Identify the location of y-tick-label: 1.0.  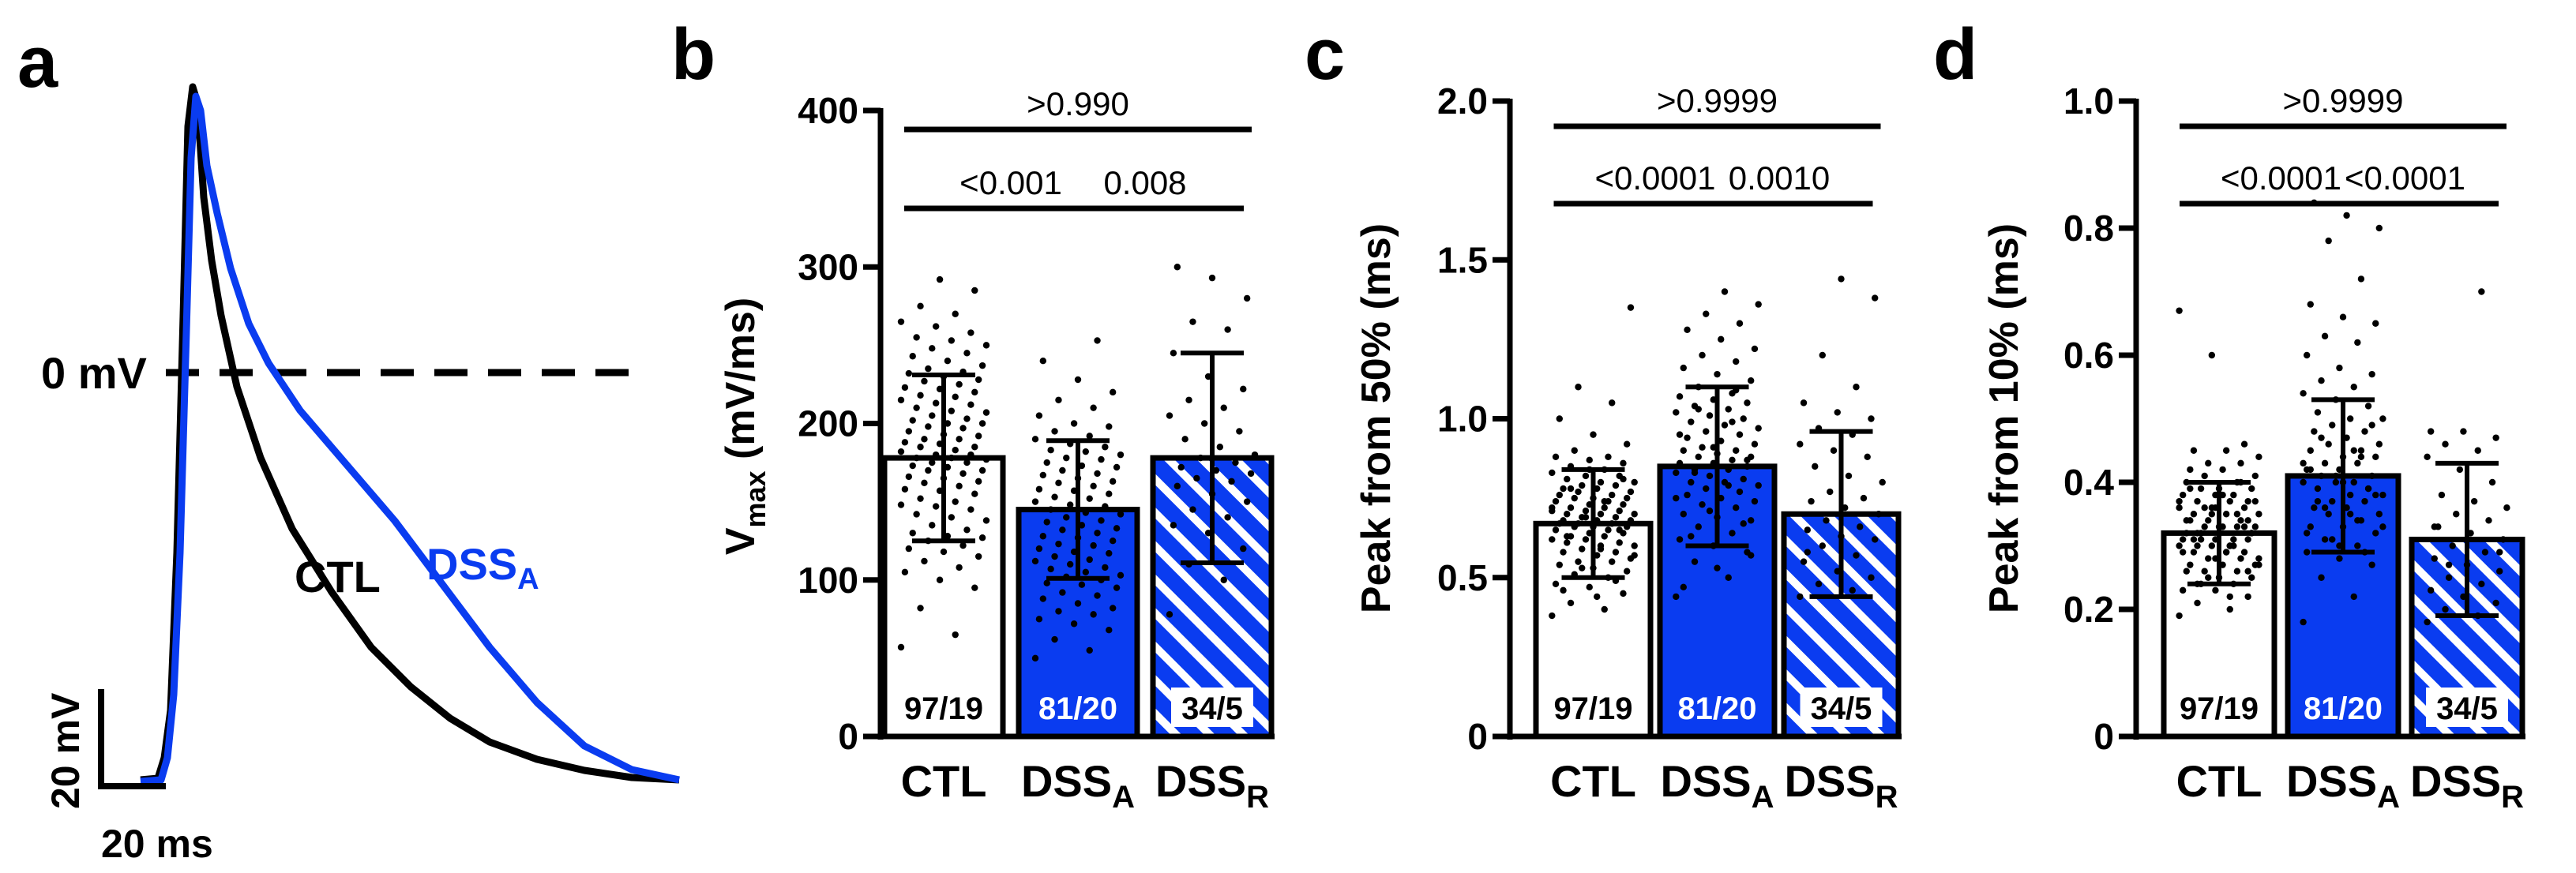
(2088, 101).